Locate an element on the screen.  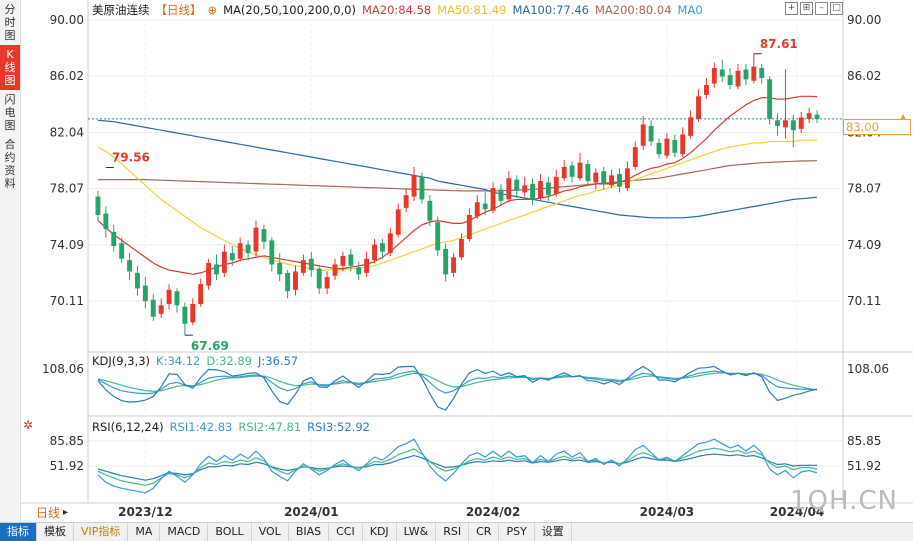
ma100-line is located at coordinates (457, 169).